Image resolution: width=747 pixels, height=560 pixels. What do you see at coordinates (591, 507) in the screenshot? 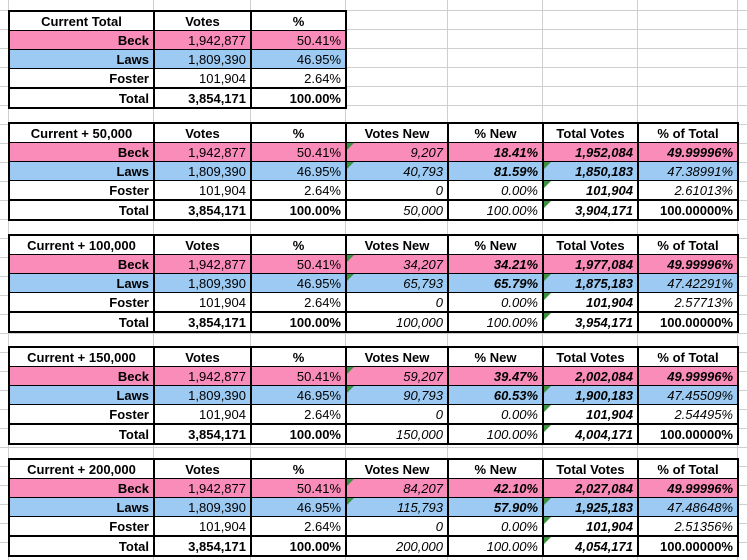
I see `cell: 1,925,183` at bounding box center [591, 507].